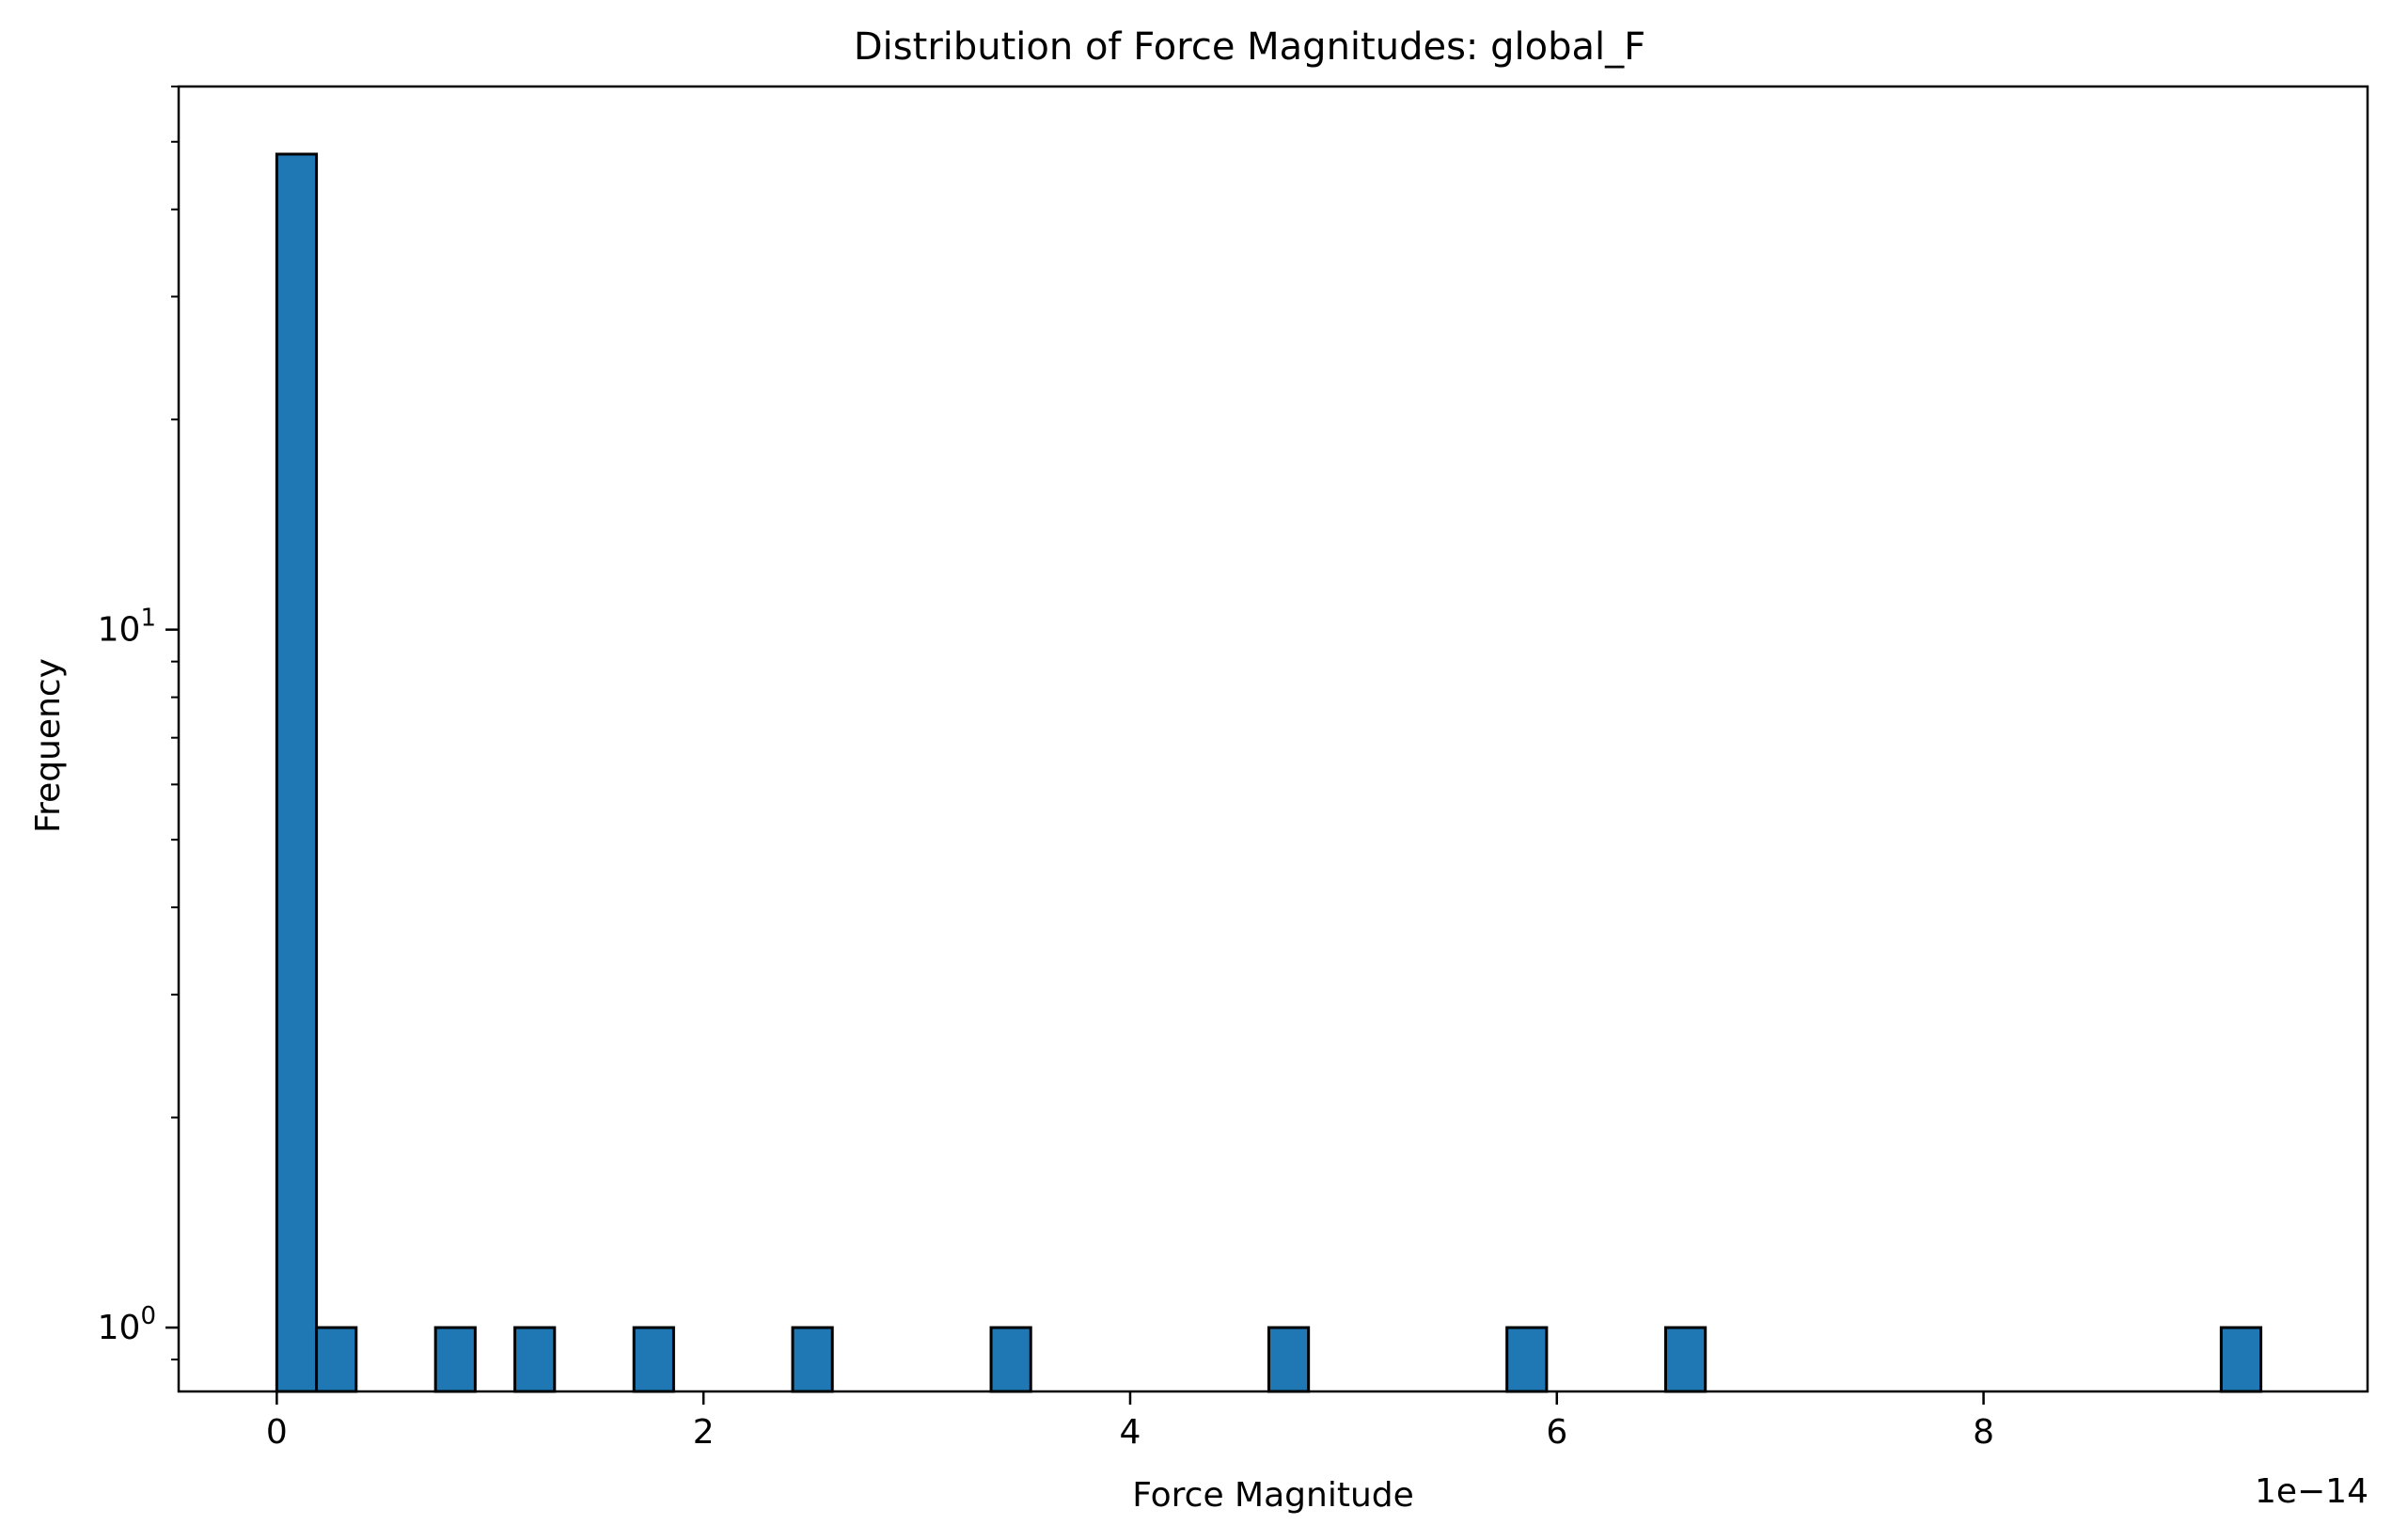  Describe the element at coordinates (1556, 1432) in the screenshot. I see `x-tick-label-6: 6` at that location.